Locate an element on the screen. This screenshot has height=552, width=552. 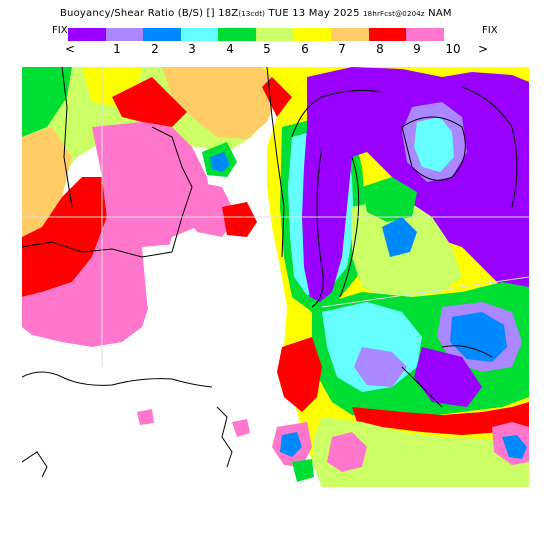
region-purple-s is located at coordinates (448, 377).